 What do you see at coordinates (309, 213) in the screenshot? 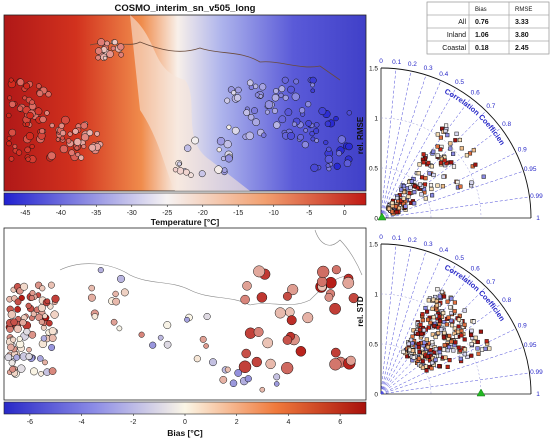
I see `colorbar-tick-label: -5` at bounding box center [309, 213].